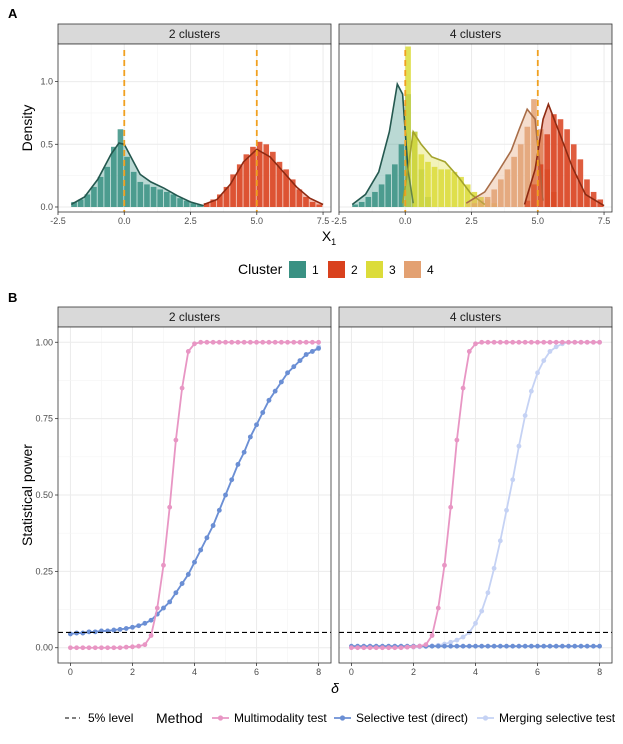  What do you see at coordinates (46, 82) in the screenshot?
I see `y-tick-label: 1.0` at bounding box center [46, 82].